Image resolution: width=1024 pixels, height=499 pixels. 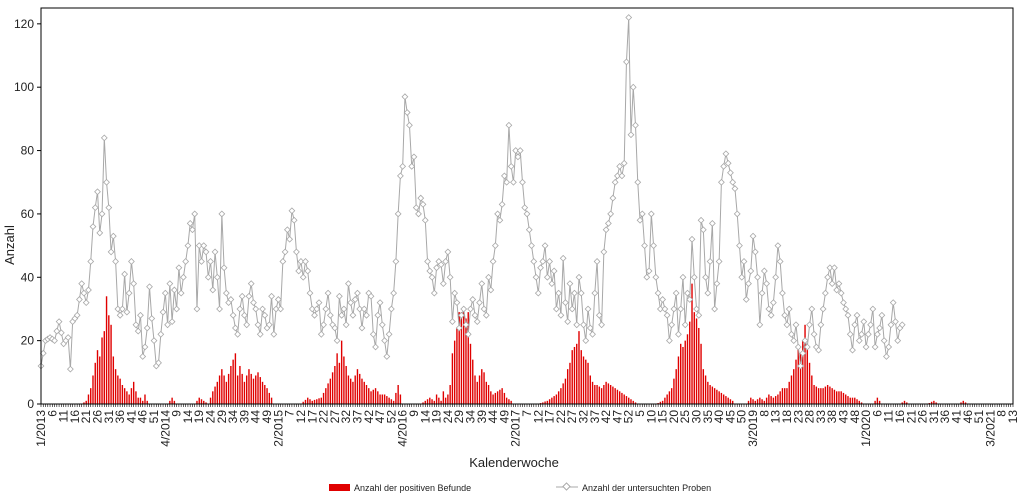 What do you see at coordinates (719, 417) in the screenshot?
I see `x-tick-label-60: 40` at bounding box center [719, 417].